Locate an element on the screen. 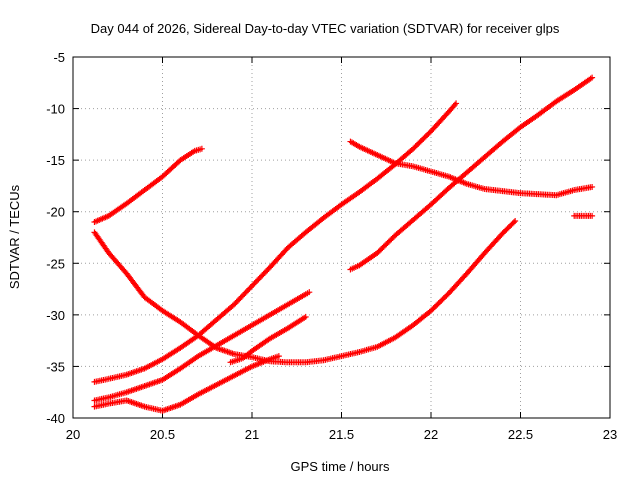  y-axis-label: SDTVAR / TECUs is located at coordinates (14, 236).